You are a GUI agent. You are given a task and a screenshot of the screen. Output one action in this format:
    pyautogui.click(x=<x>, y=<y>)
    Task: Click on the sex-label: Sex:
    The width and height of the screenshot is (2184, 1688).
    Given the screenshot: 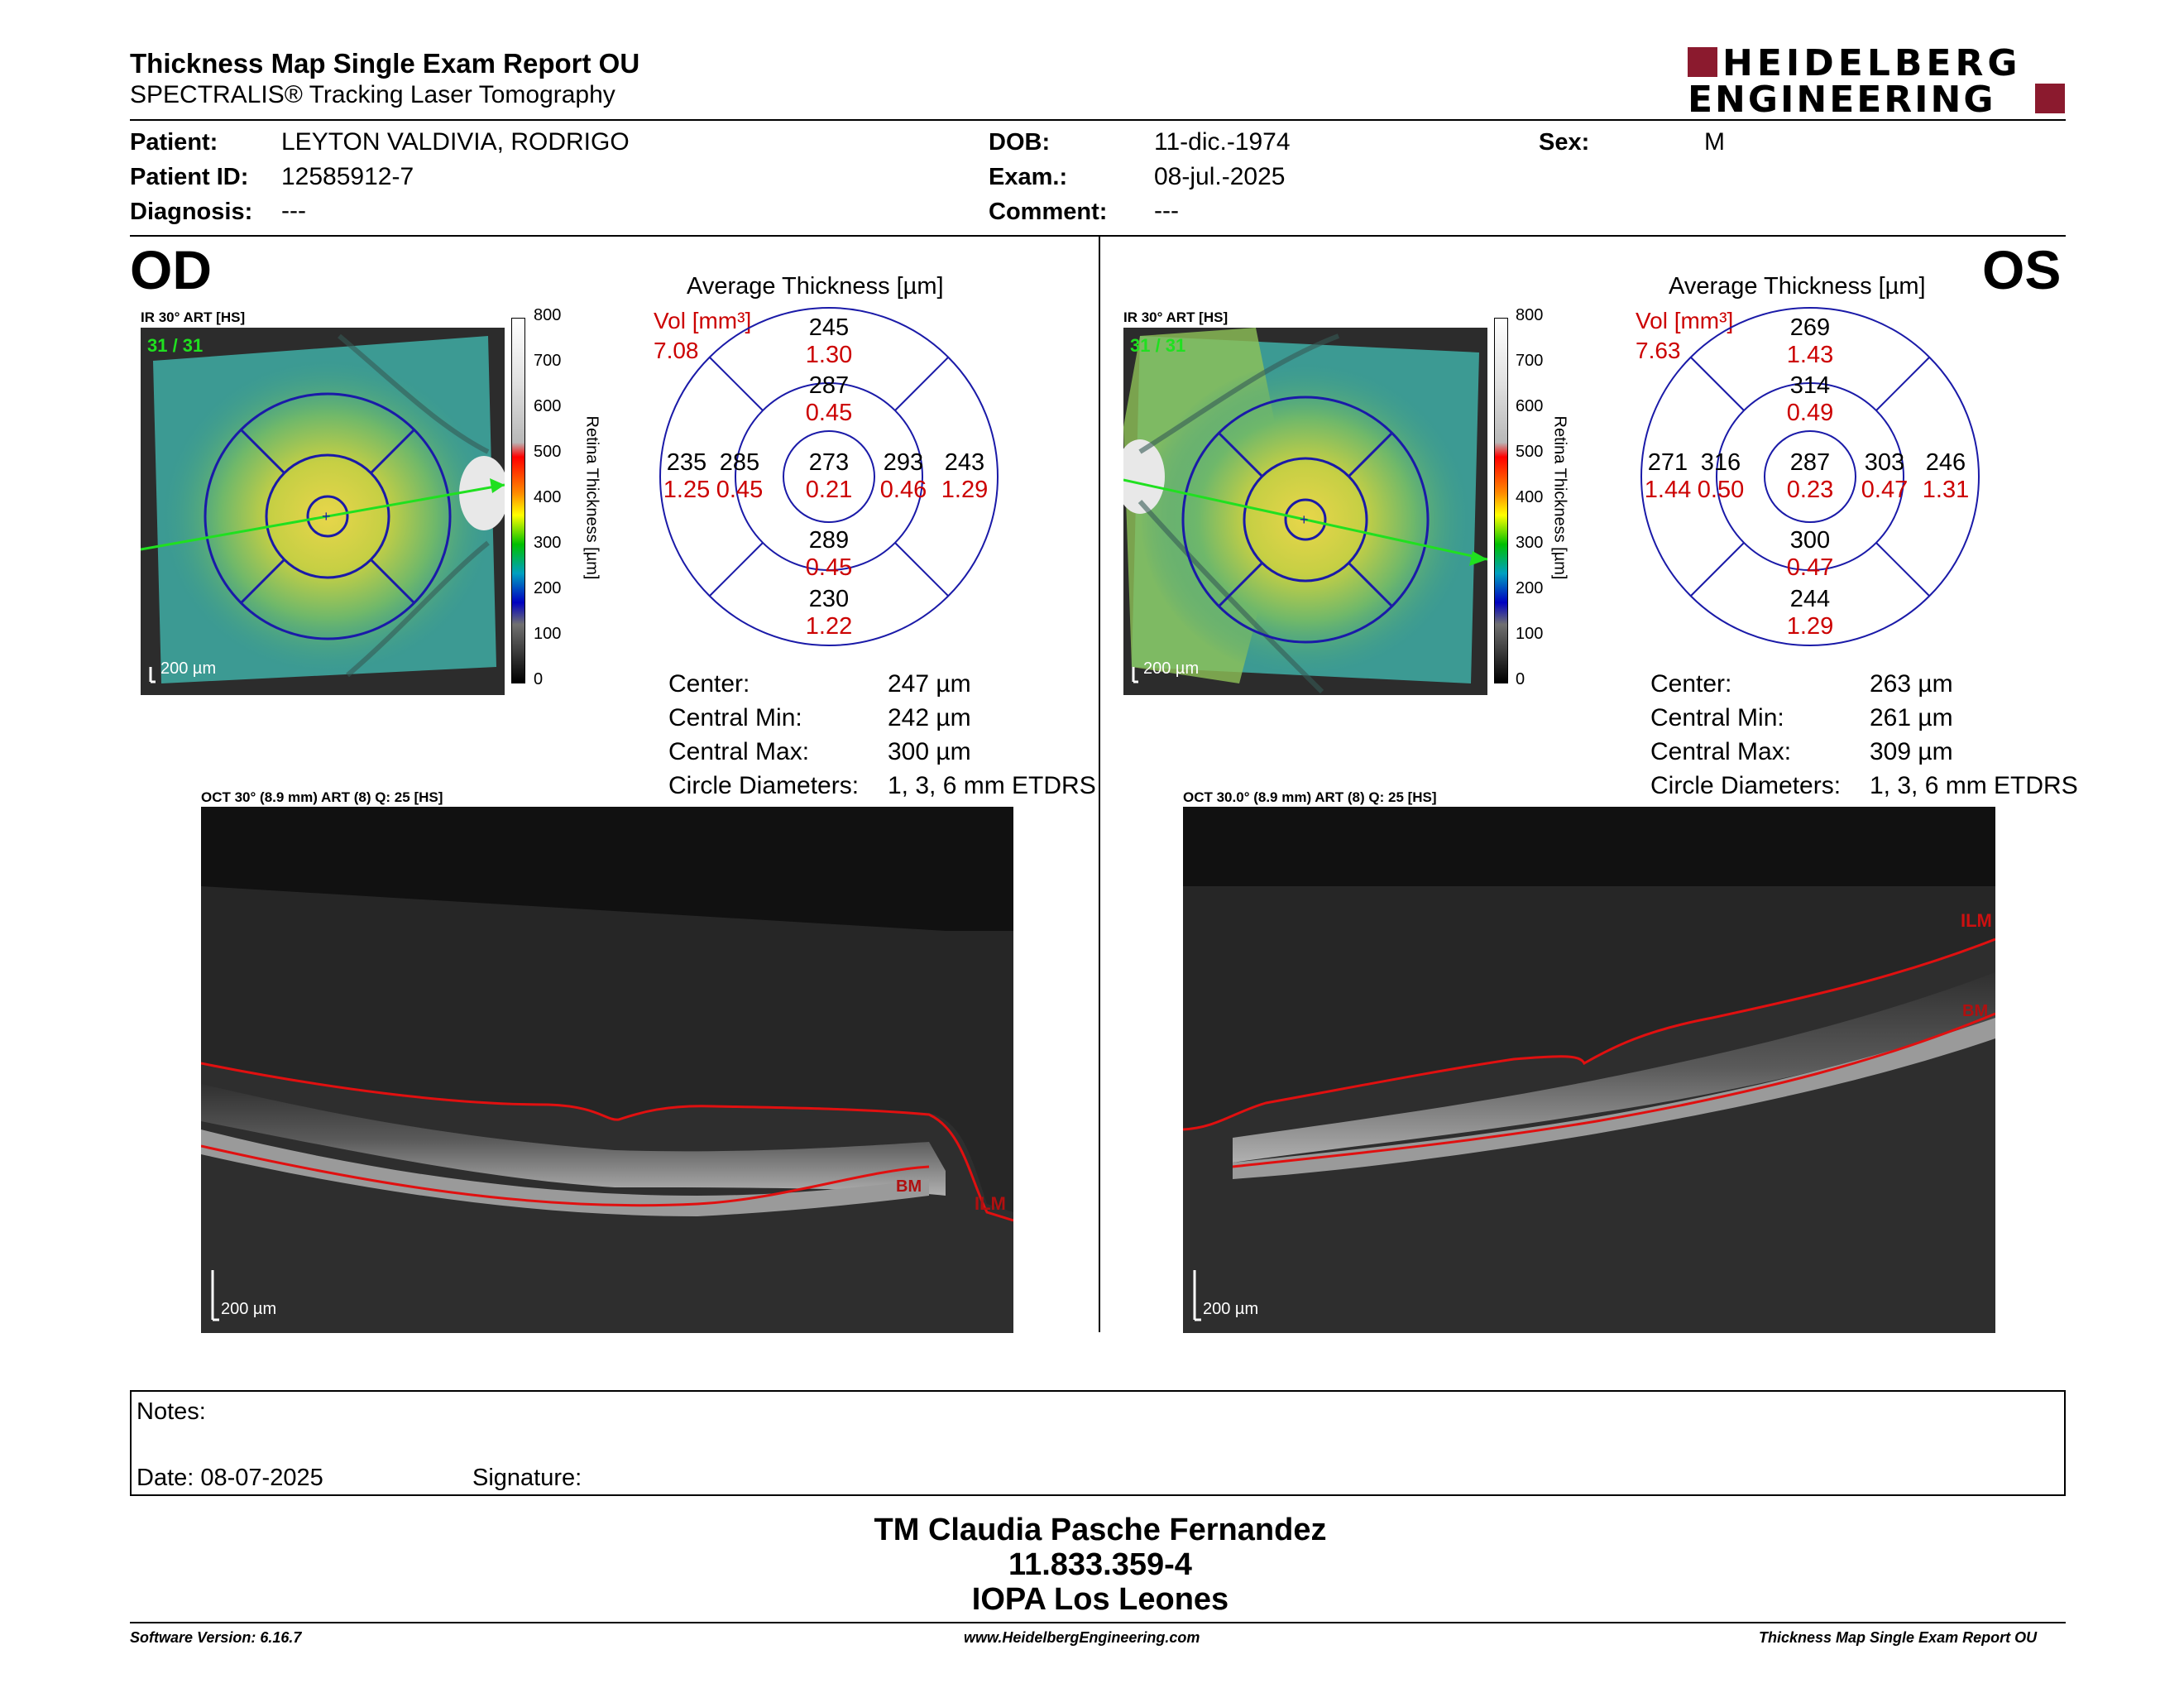 What is the action you would take?
    pyautogui.click(x=1564, y=142)
    